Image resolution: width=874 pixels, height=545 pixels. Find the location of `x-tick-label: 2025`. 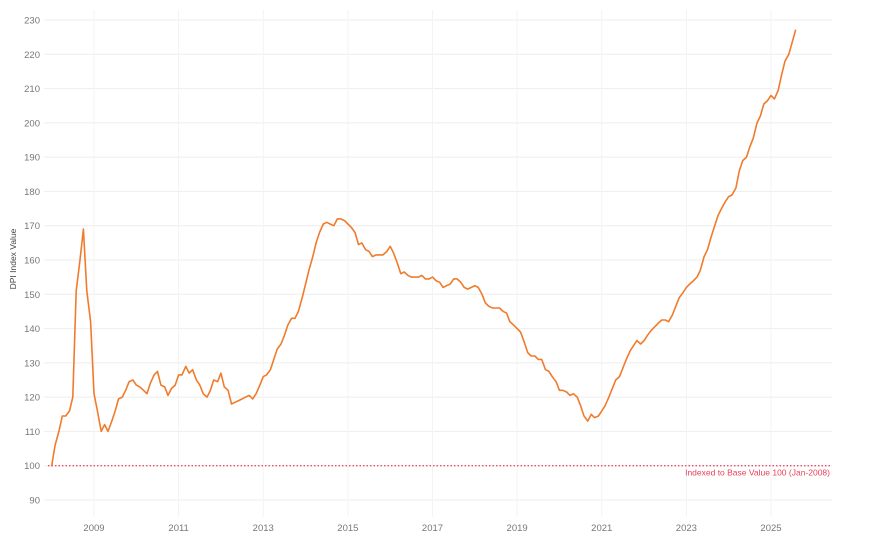

x-tick-label: 2025 is located at coordinates (770, 528).